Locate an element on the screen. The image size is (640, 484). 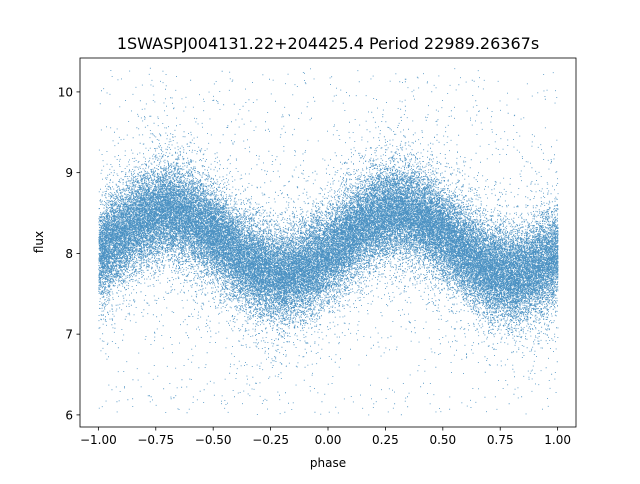
y-tick-label: 7 is located at coordinates (69, 335).